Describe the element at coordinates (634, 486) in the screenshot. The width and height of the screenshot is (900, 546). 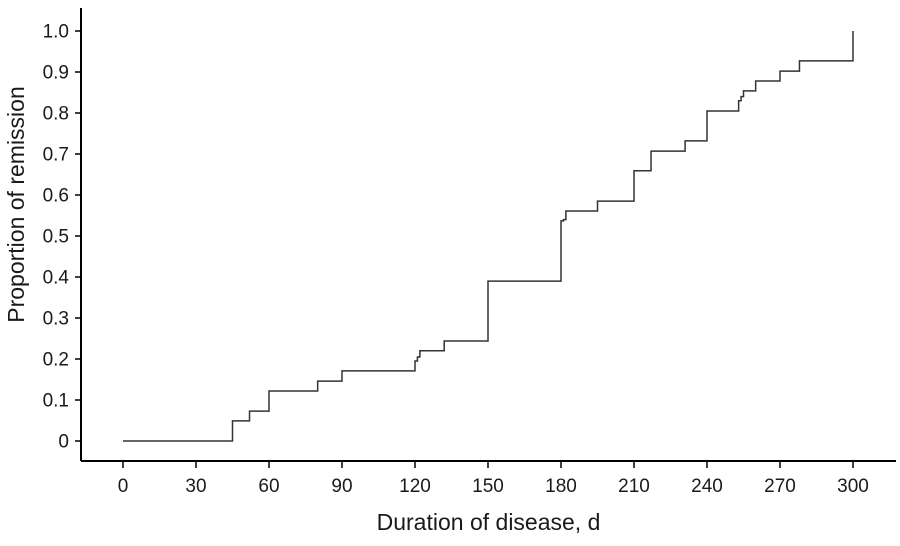
I see `x-tick-label: 210` at that location.